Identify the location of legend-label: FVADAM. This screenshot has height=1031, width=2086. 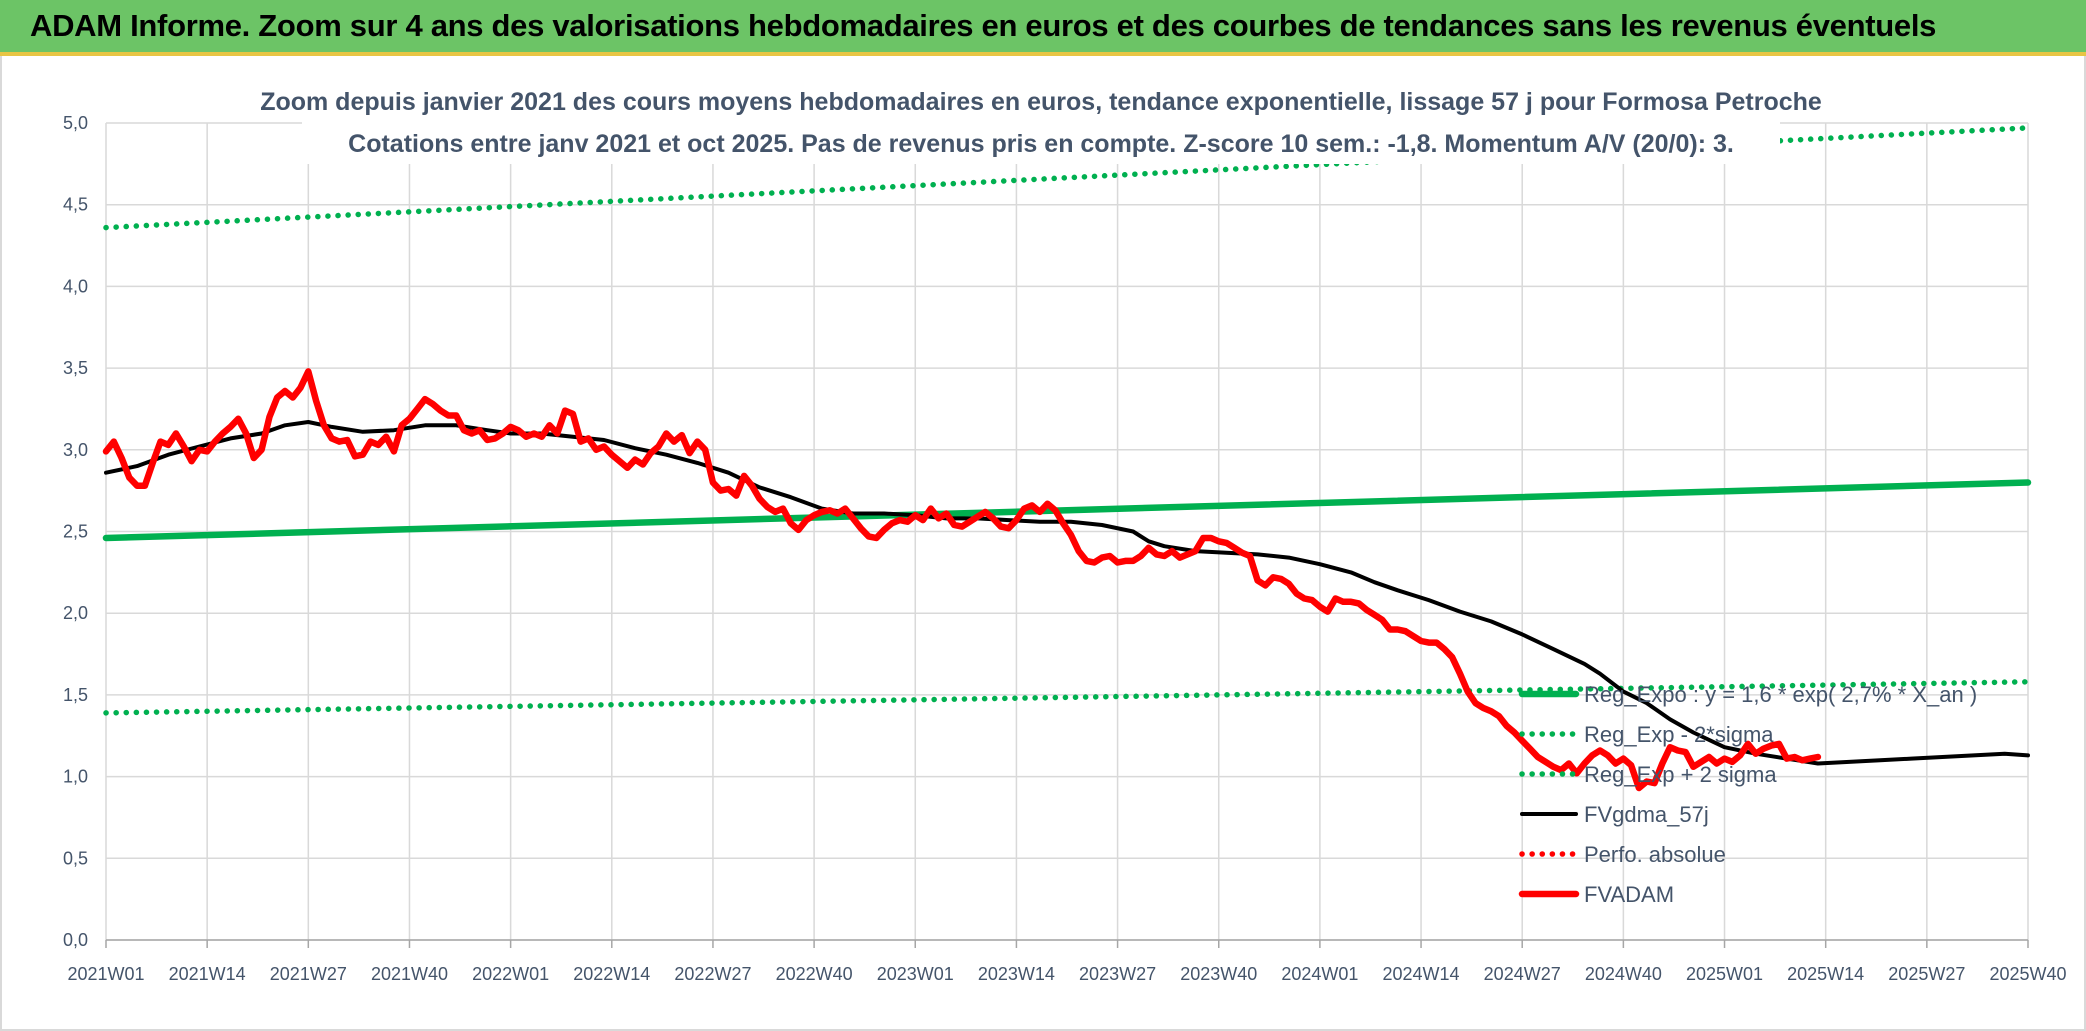
(1629, 894).